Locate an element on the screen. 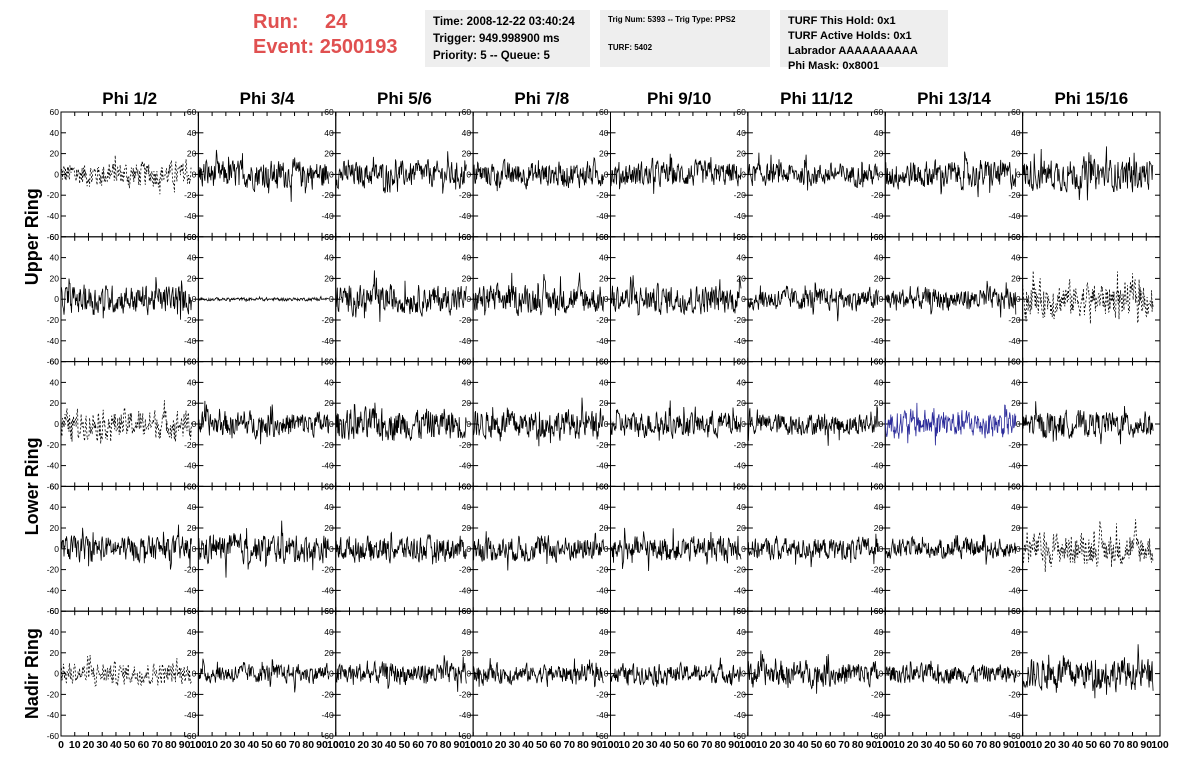 This screenshot has width=1196, height=772. ring-label: Upper Ring is located at coordinates (32, 236).